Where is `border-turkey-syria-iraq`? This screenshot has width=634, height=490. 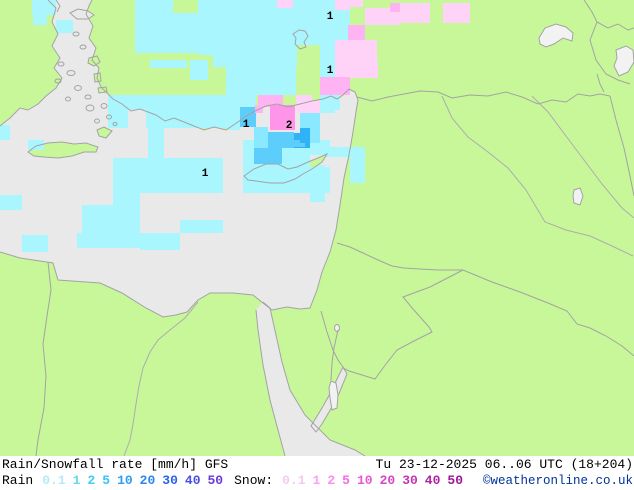 border-turkey-syria-iraq is located at coordinates (483, 97).